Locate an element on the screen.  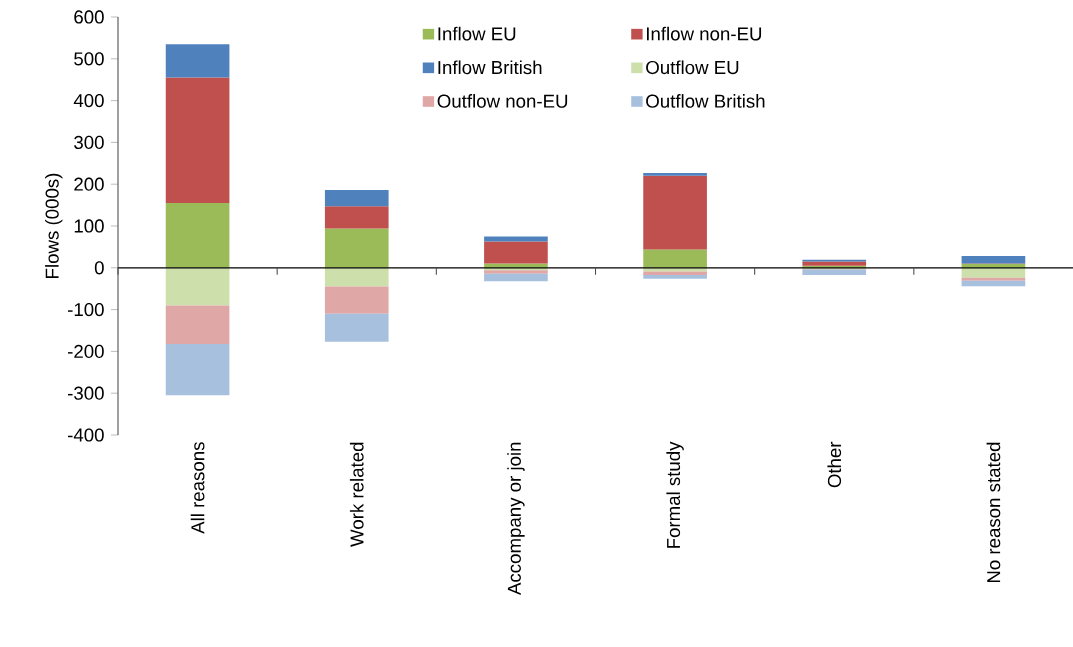
y-axis-title: Flows (000s) is located at coordinates (54, 225).